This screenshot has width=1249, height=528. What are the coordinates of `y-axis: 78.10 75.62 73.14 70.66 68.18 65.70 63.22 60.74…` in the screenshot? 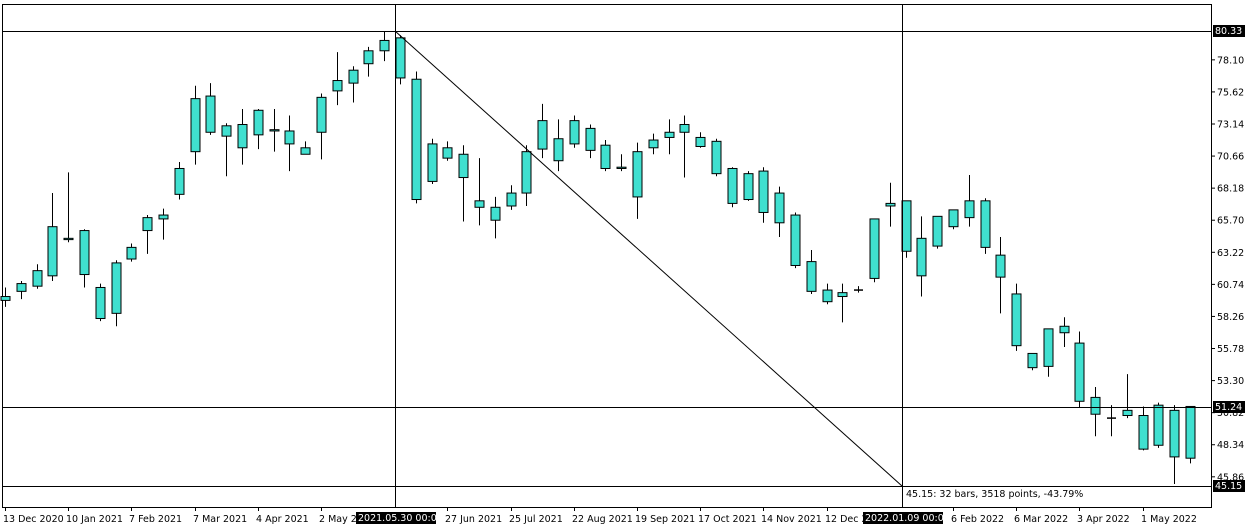 It's located at (1228, 269).